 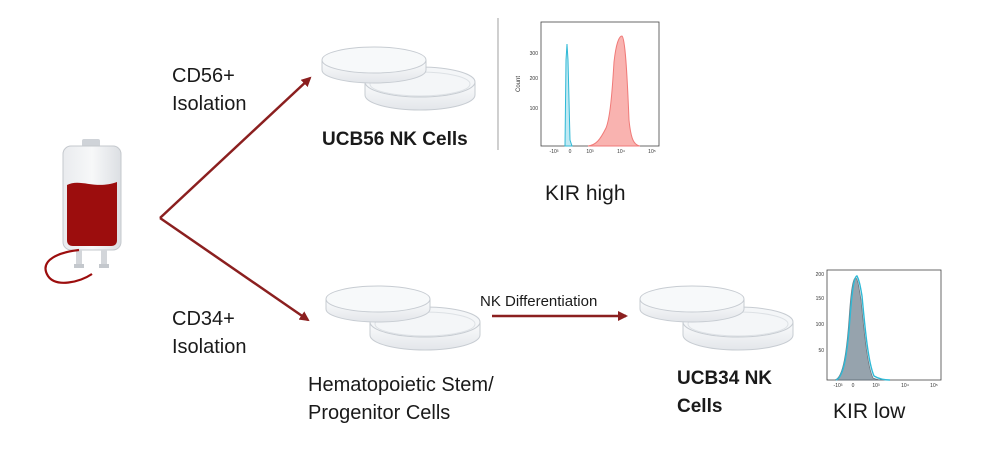 I want to click on cd34-isolation-label-line1: CD34+, so click(x=203, y=319).